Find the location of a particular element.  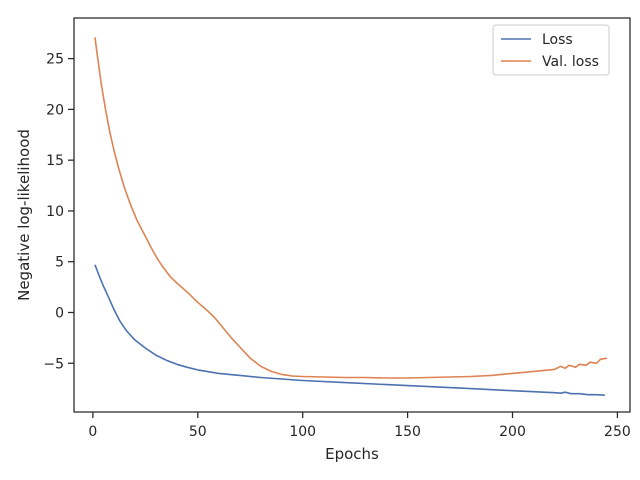

x-tick-label: 250 is located at coordinates (617, 432).